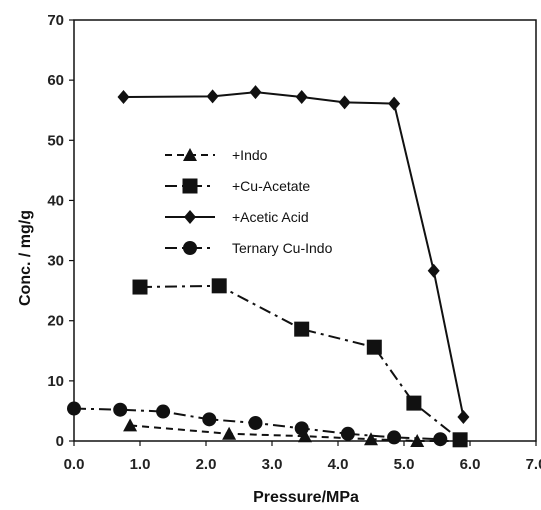 Image resolution: width=541 pixels, height=510 pixels. I want to click on legend-label: Ternary Cu-Indo, so click(282, 248).